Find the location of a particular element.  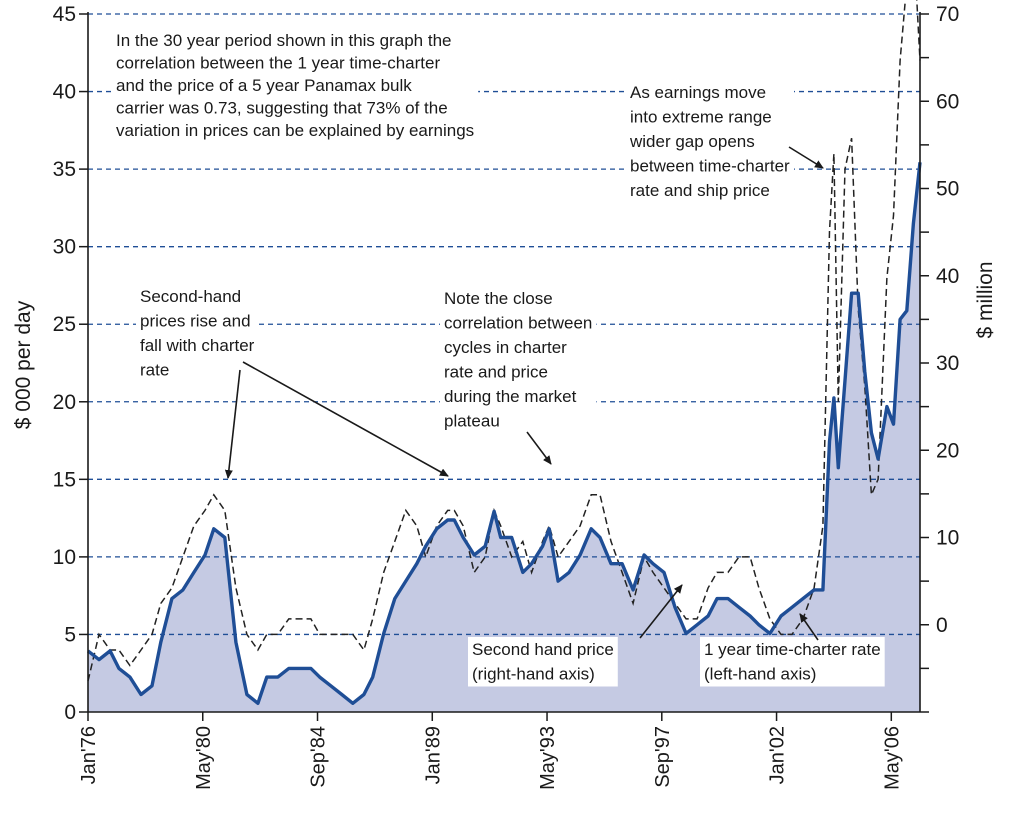

note-line: As earnings move is located at coordinates (698, 92).